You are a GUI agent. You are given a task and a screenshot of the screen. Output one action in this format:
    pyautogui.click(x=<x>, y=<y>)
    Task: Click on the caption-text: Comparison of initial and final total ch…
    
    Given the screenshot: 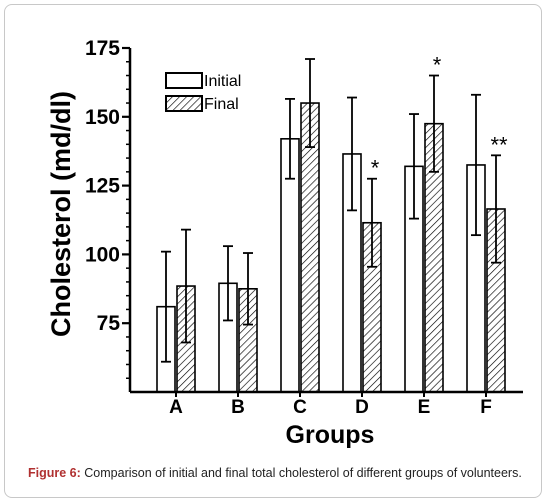 What is the action you would take?
    pyautogui.click(x=301, y=473)
    